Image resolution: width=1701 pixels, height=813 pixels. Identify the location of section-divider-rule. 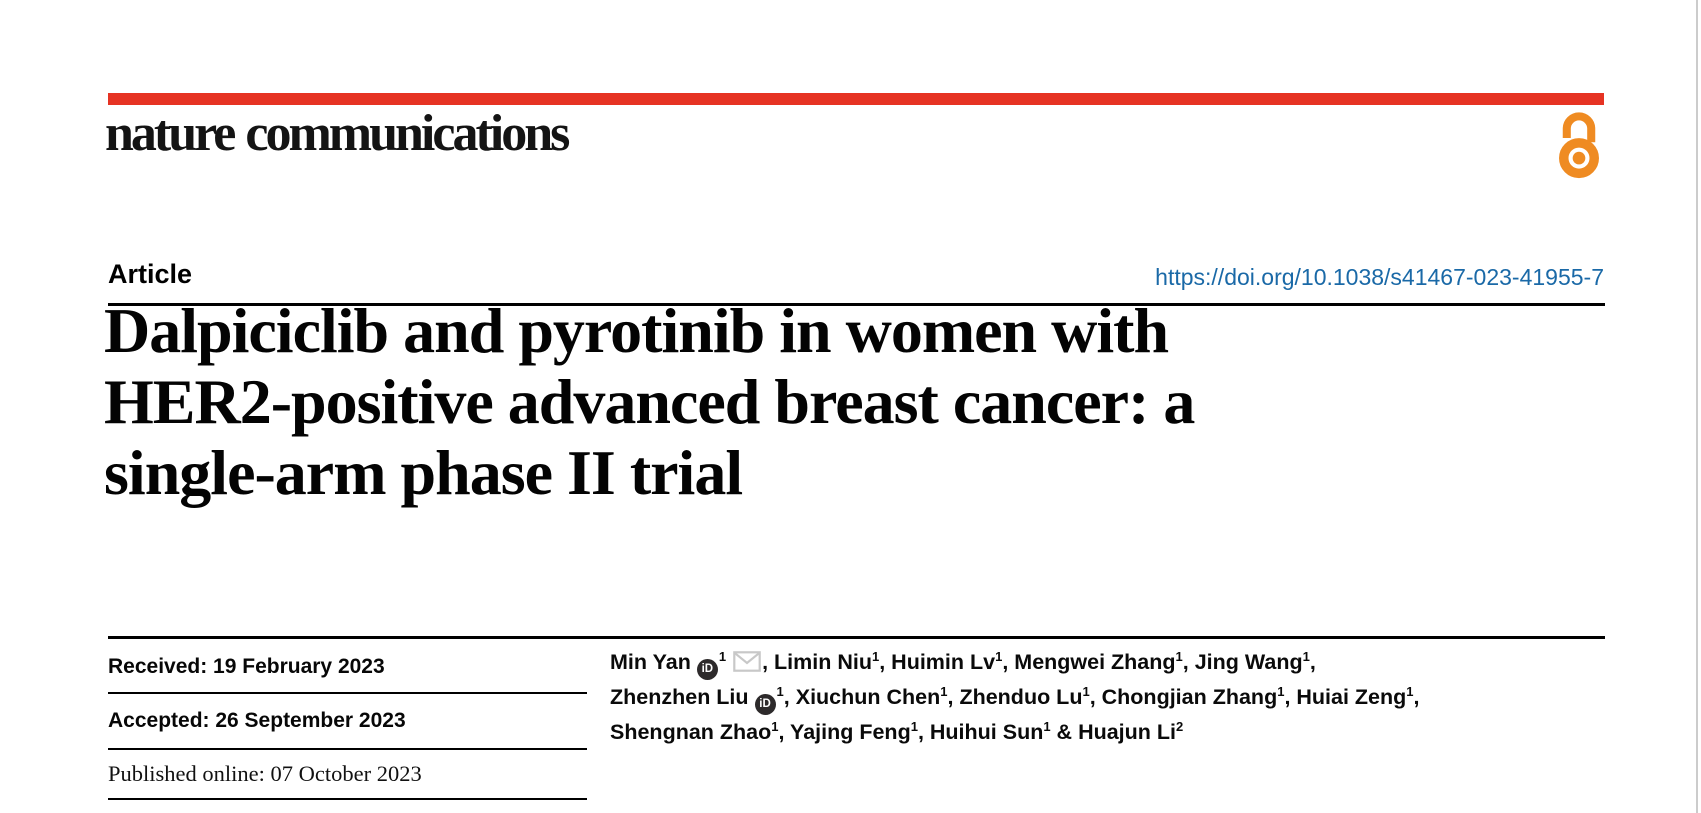
(856, 637).